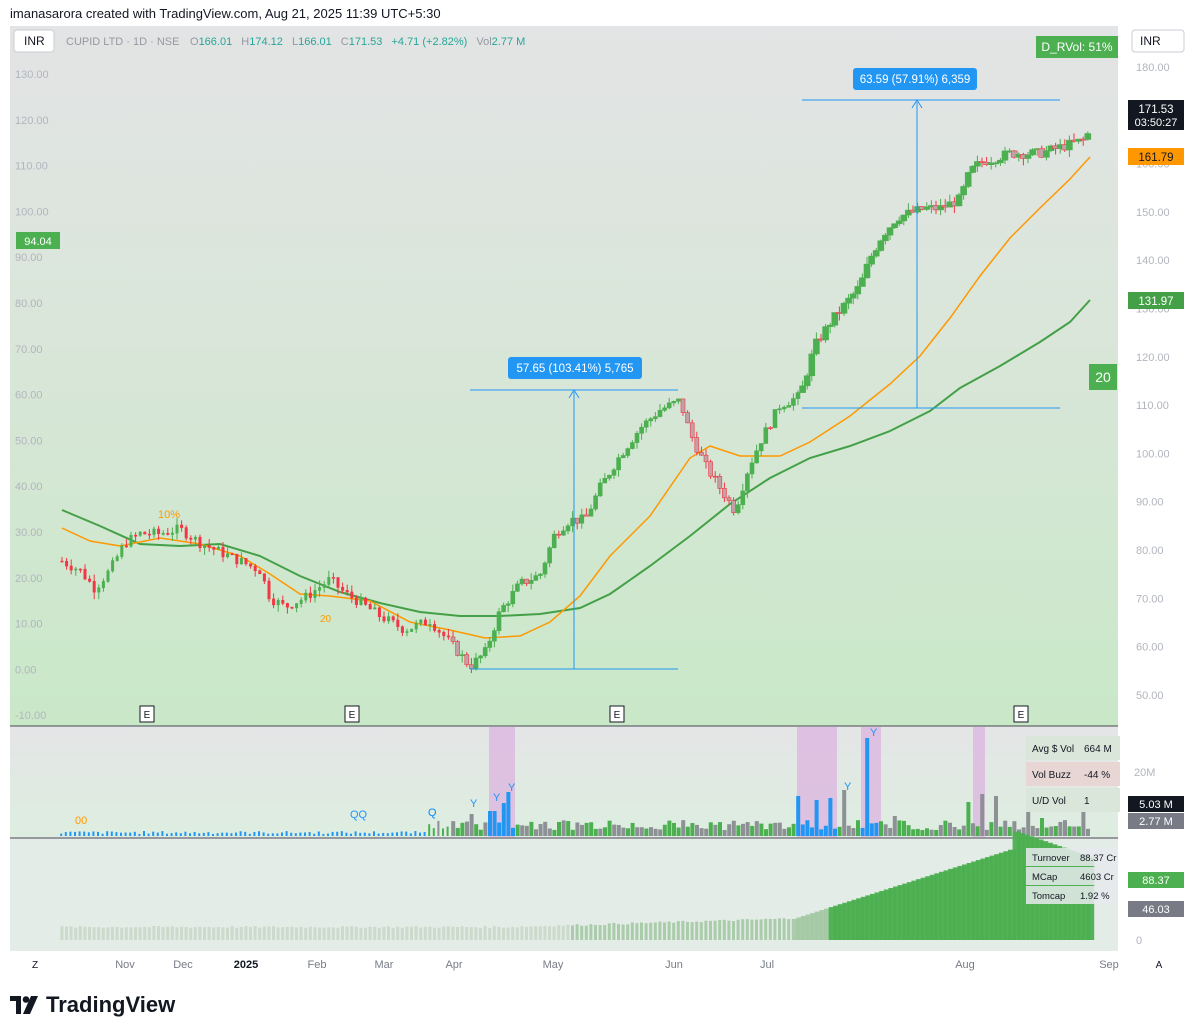 The height and width of the screenshot is (1034, 1200). What do you see at coordinates (1144, 773) in the screenshot?
I see `volume-axis-label: 20M` at bounding box center [1144, 773].